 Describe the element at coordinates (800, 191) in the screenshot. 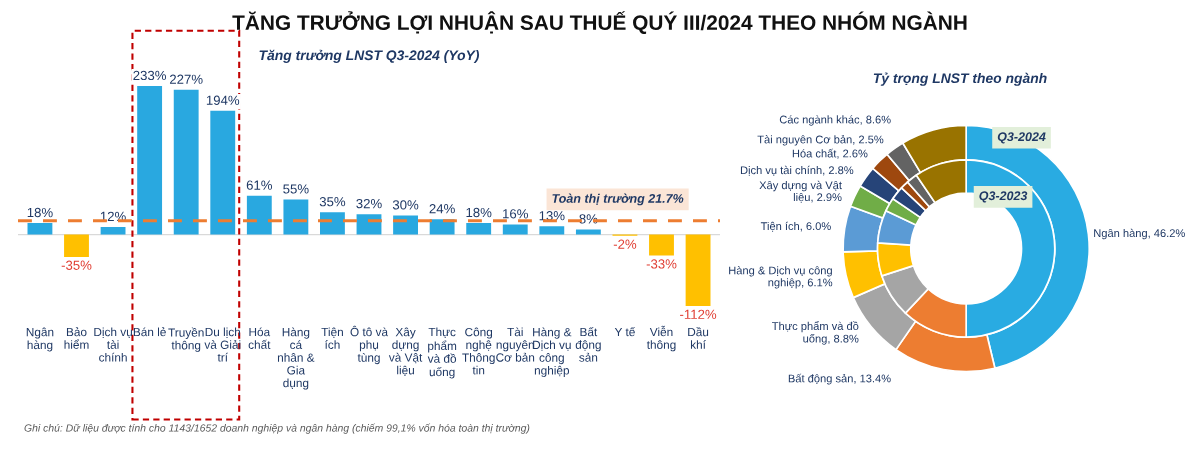

I see `slice-label: Xây dựng và Vật liệu, 2.9%` at that location.